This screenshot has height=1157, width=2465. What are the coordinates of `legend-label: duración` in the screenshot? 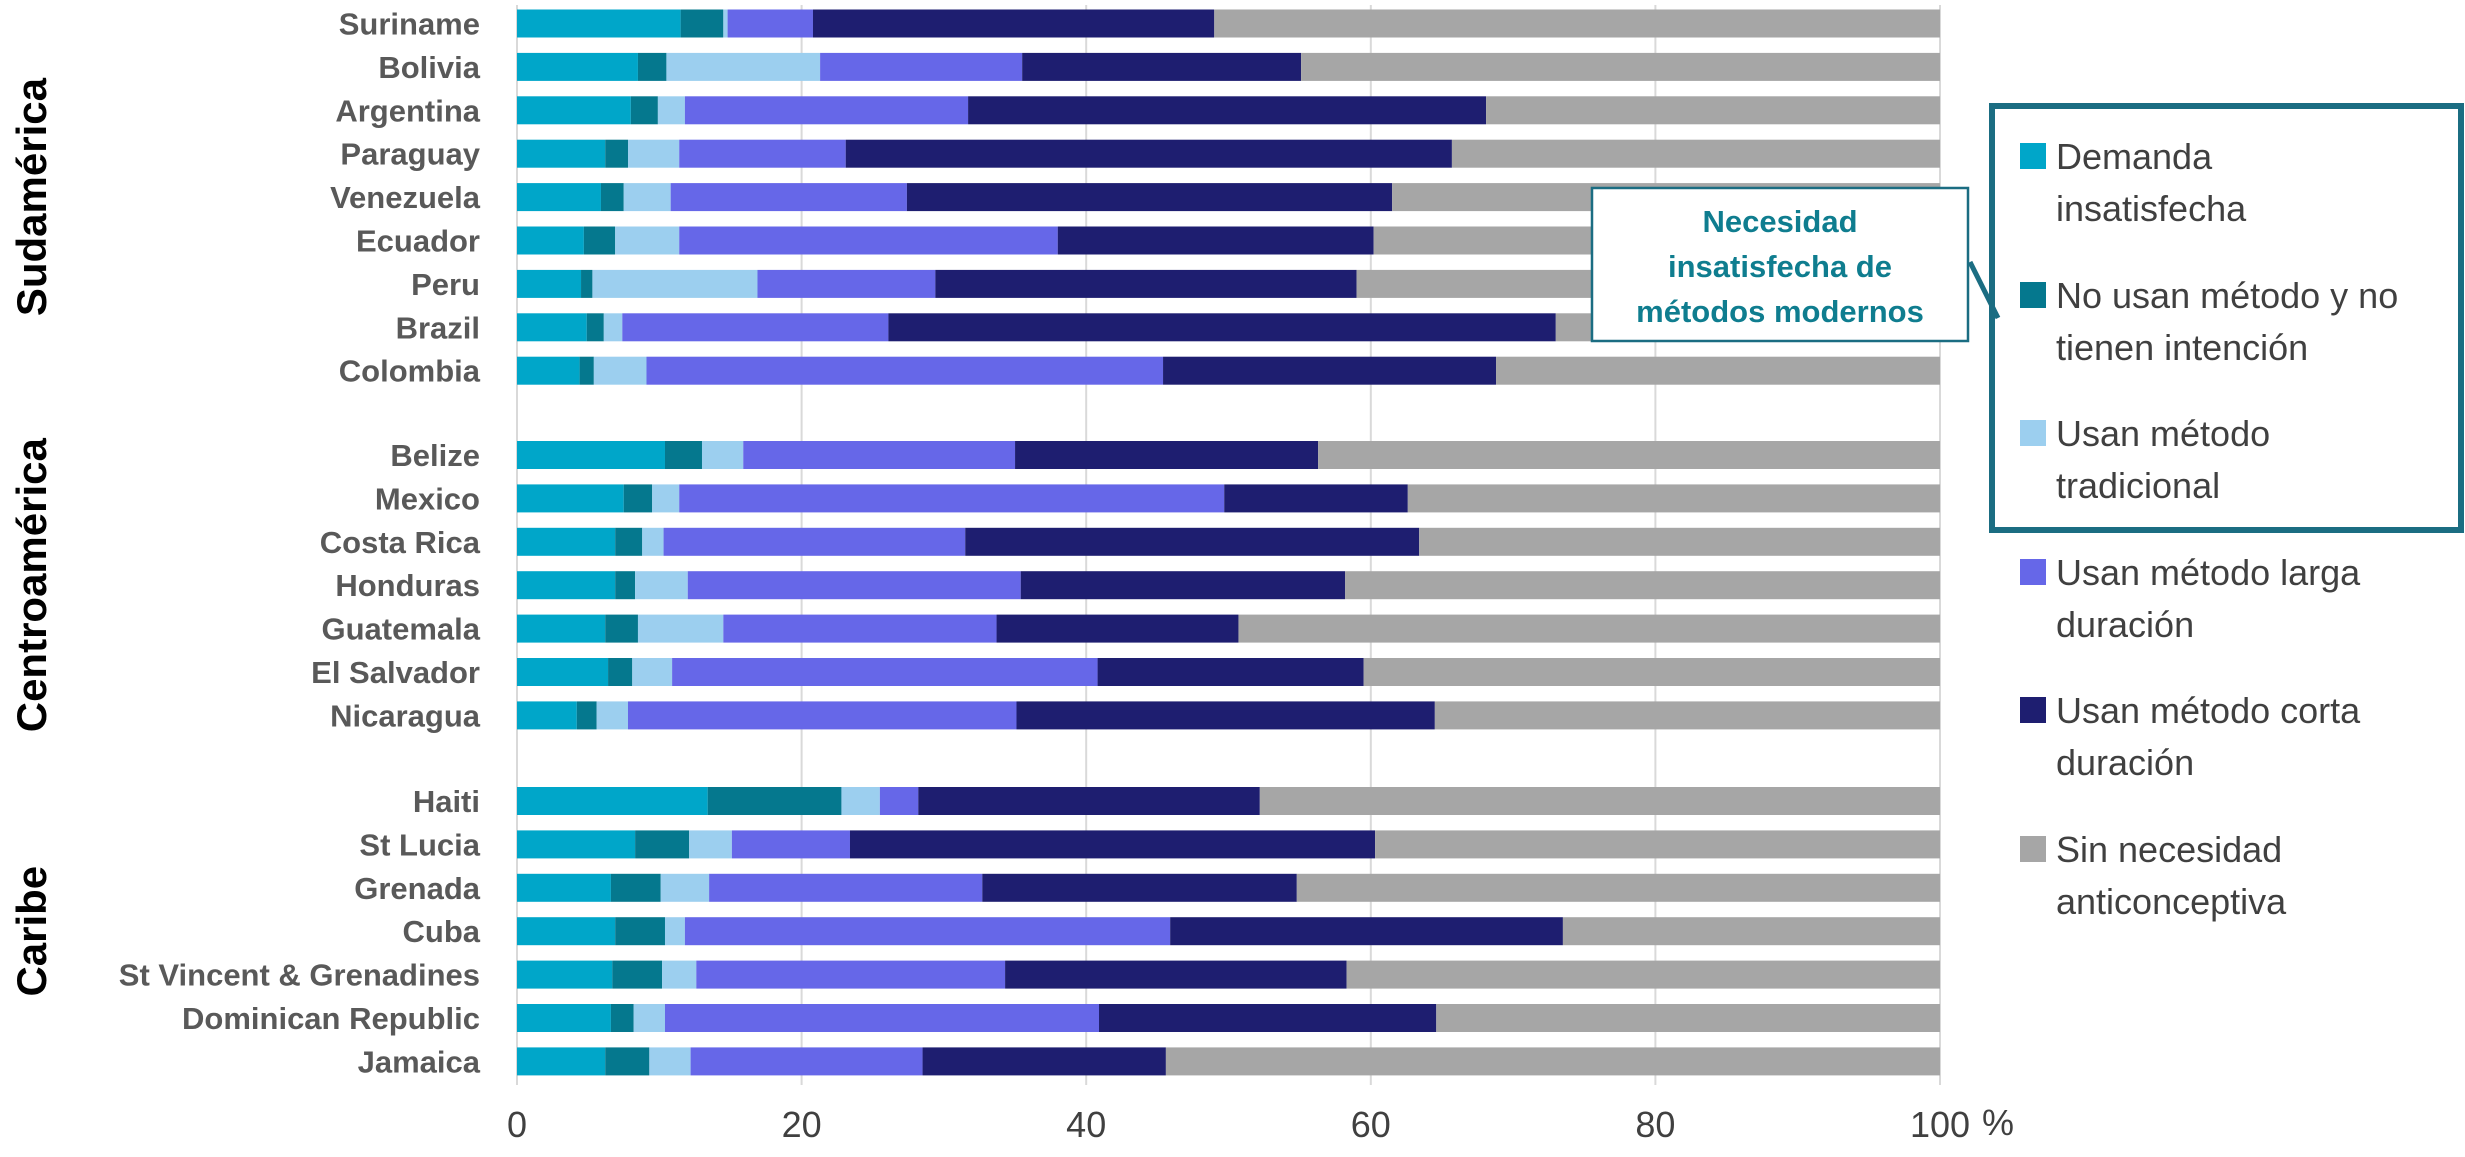 It's located at (2125, 762).